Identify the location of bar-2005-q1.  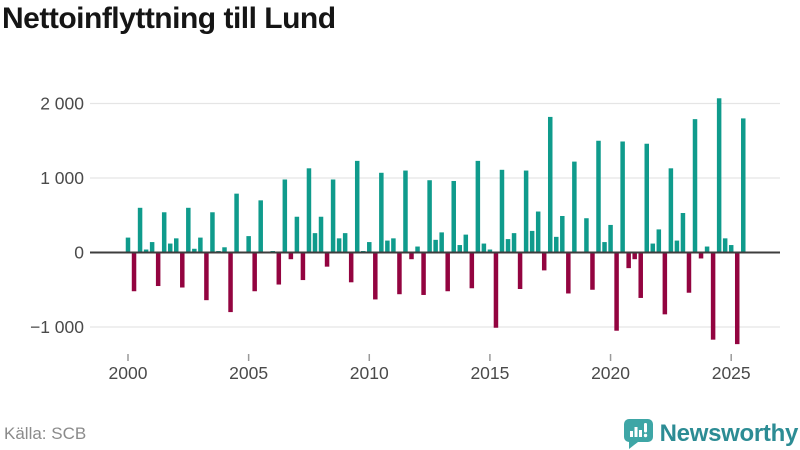
(248, 244).